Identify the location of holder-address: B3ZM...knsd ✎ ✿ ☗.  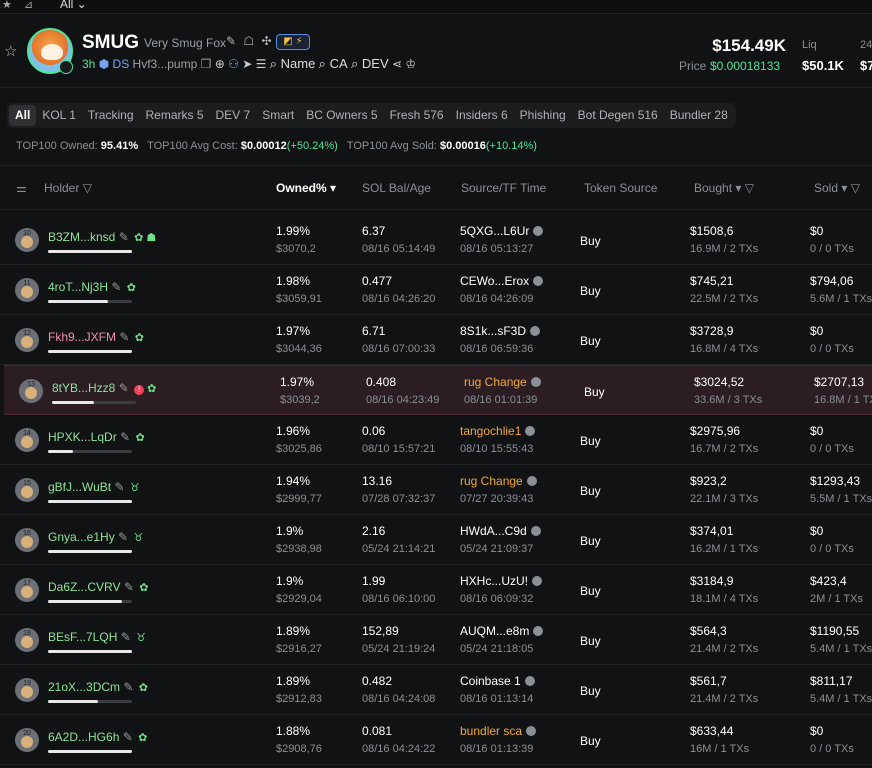
(102, 237).